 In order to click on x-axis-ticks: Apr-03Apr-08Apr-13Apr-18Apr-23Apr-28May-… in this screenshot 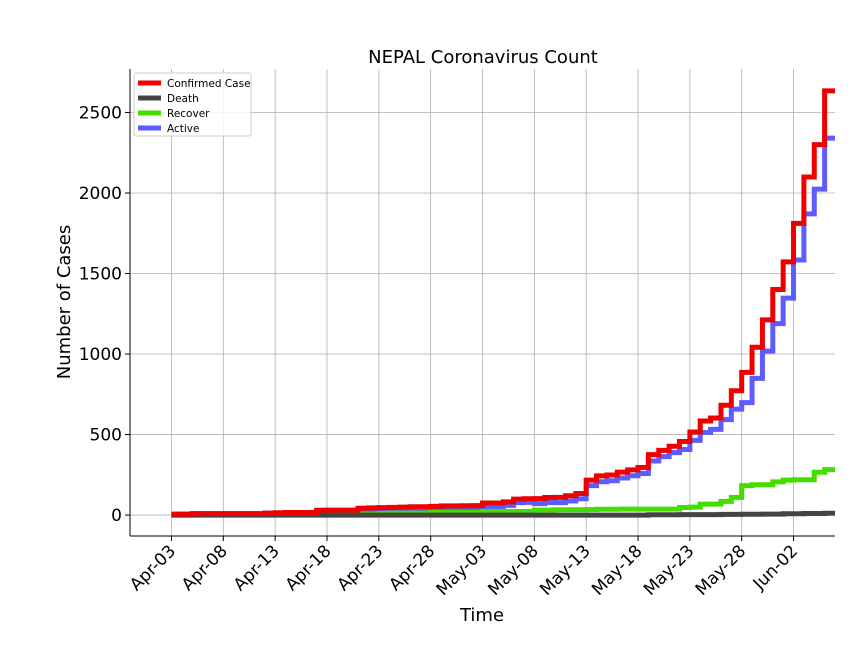, I will do `click(464, 568)`.